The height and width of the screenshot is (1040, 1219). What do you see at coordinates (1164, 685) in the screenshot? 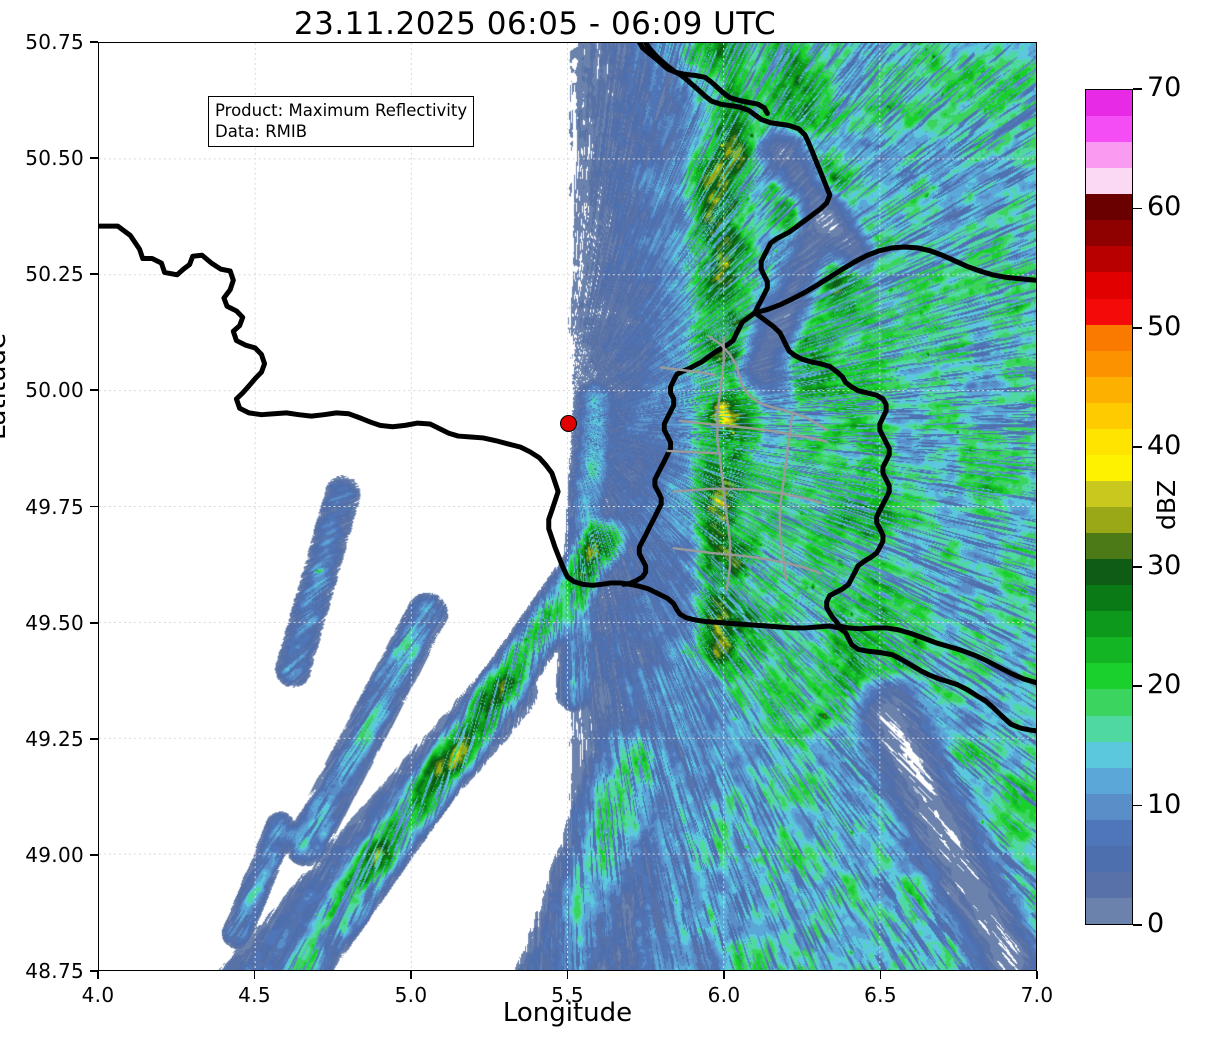
I see `colorbar-tick-label: 20` at bounding box center [1164, 685].